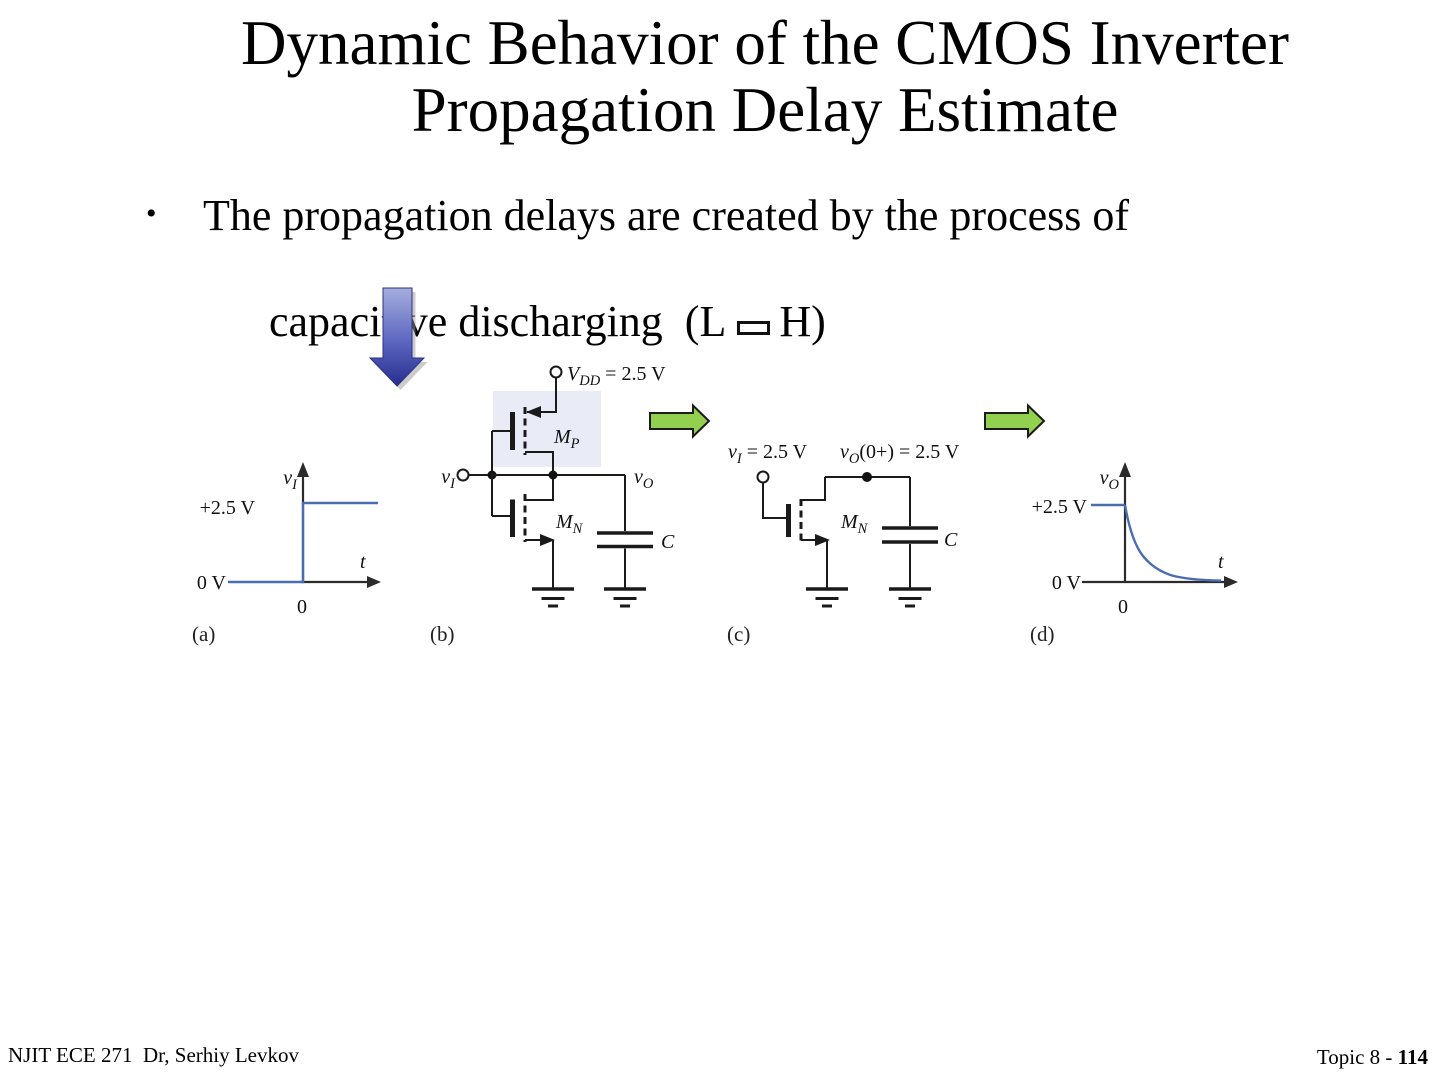 The width and height of the screenshot is (1440, 1080). Describe the element at coordinates (290, 480) in the screenshot. I see `y-axis-label: vI` at that location.